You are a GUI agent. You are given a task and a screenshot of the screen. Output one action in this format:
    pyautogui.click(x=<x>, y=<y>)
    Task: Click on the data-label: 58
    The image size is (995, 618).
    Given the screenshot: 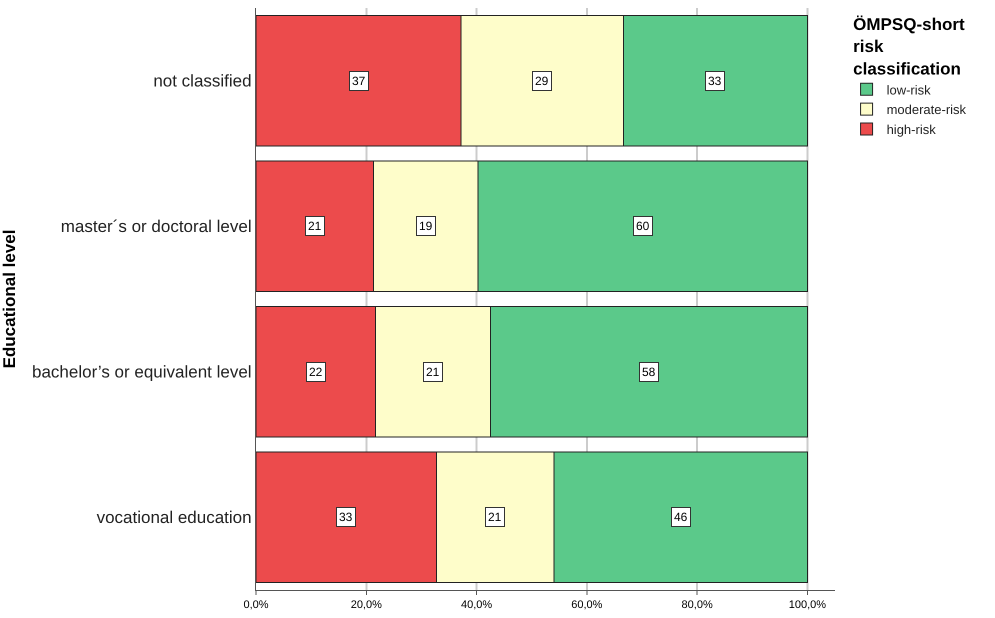 What is the action you would take?
    pyautogui.click(x=649, y=372)
    